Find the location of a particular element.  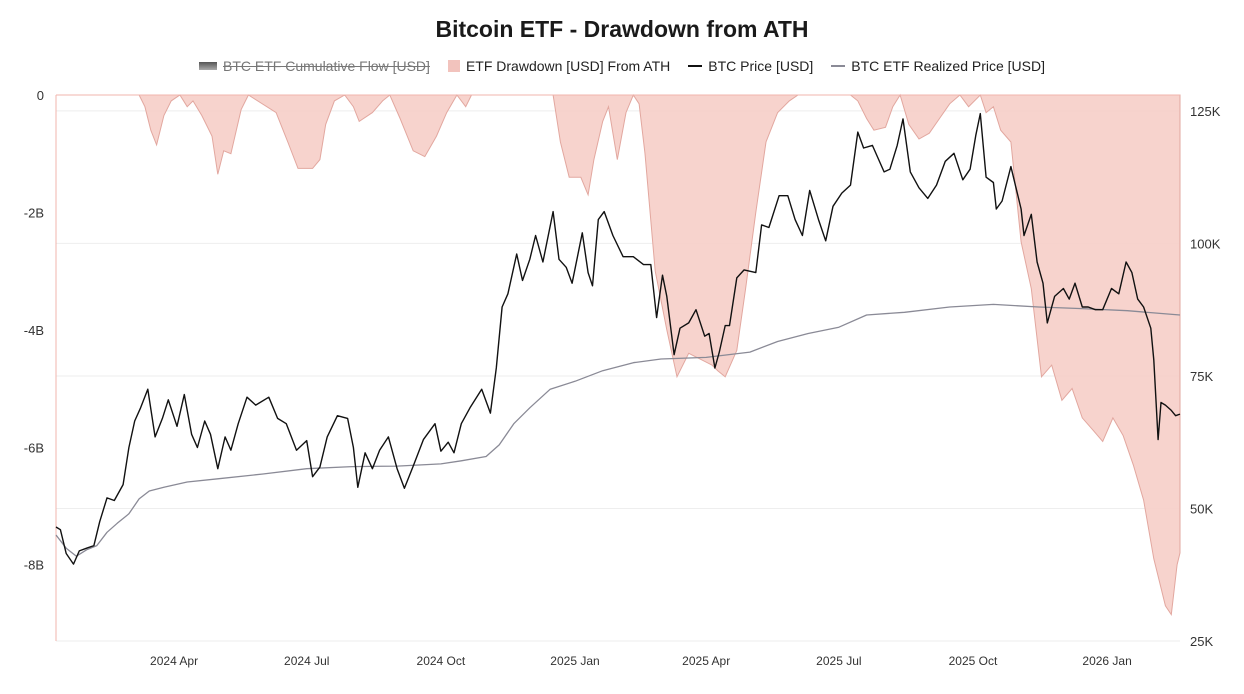

legend-label-cumulative-flow: BTC ETF Cumulative Flow [USD] is located at coordinates (326, 66).